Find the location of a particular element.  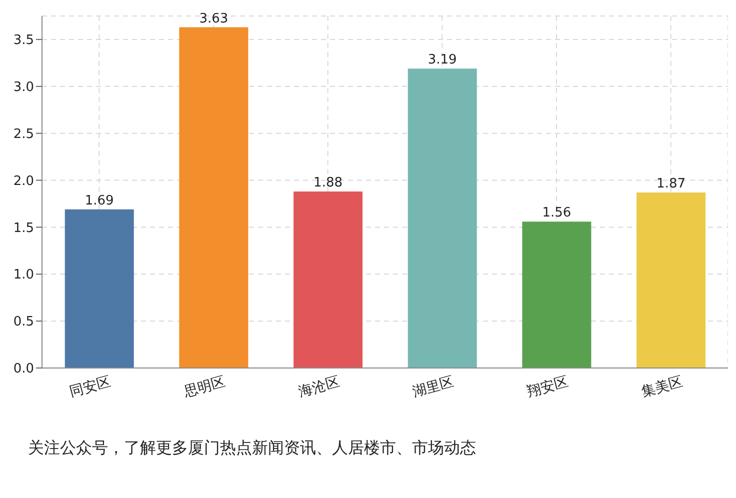

y-tick-label: 2.0 is located at coordinates (23, 181).